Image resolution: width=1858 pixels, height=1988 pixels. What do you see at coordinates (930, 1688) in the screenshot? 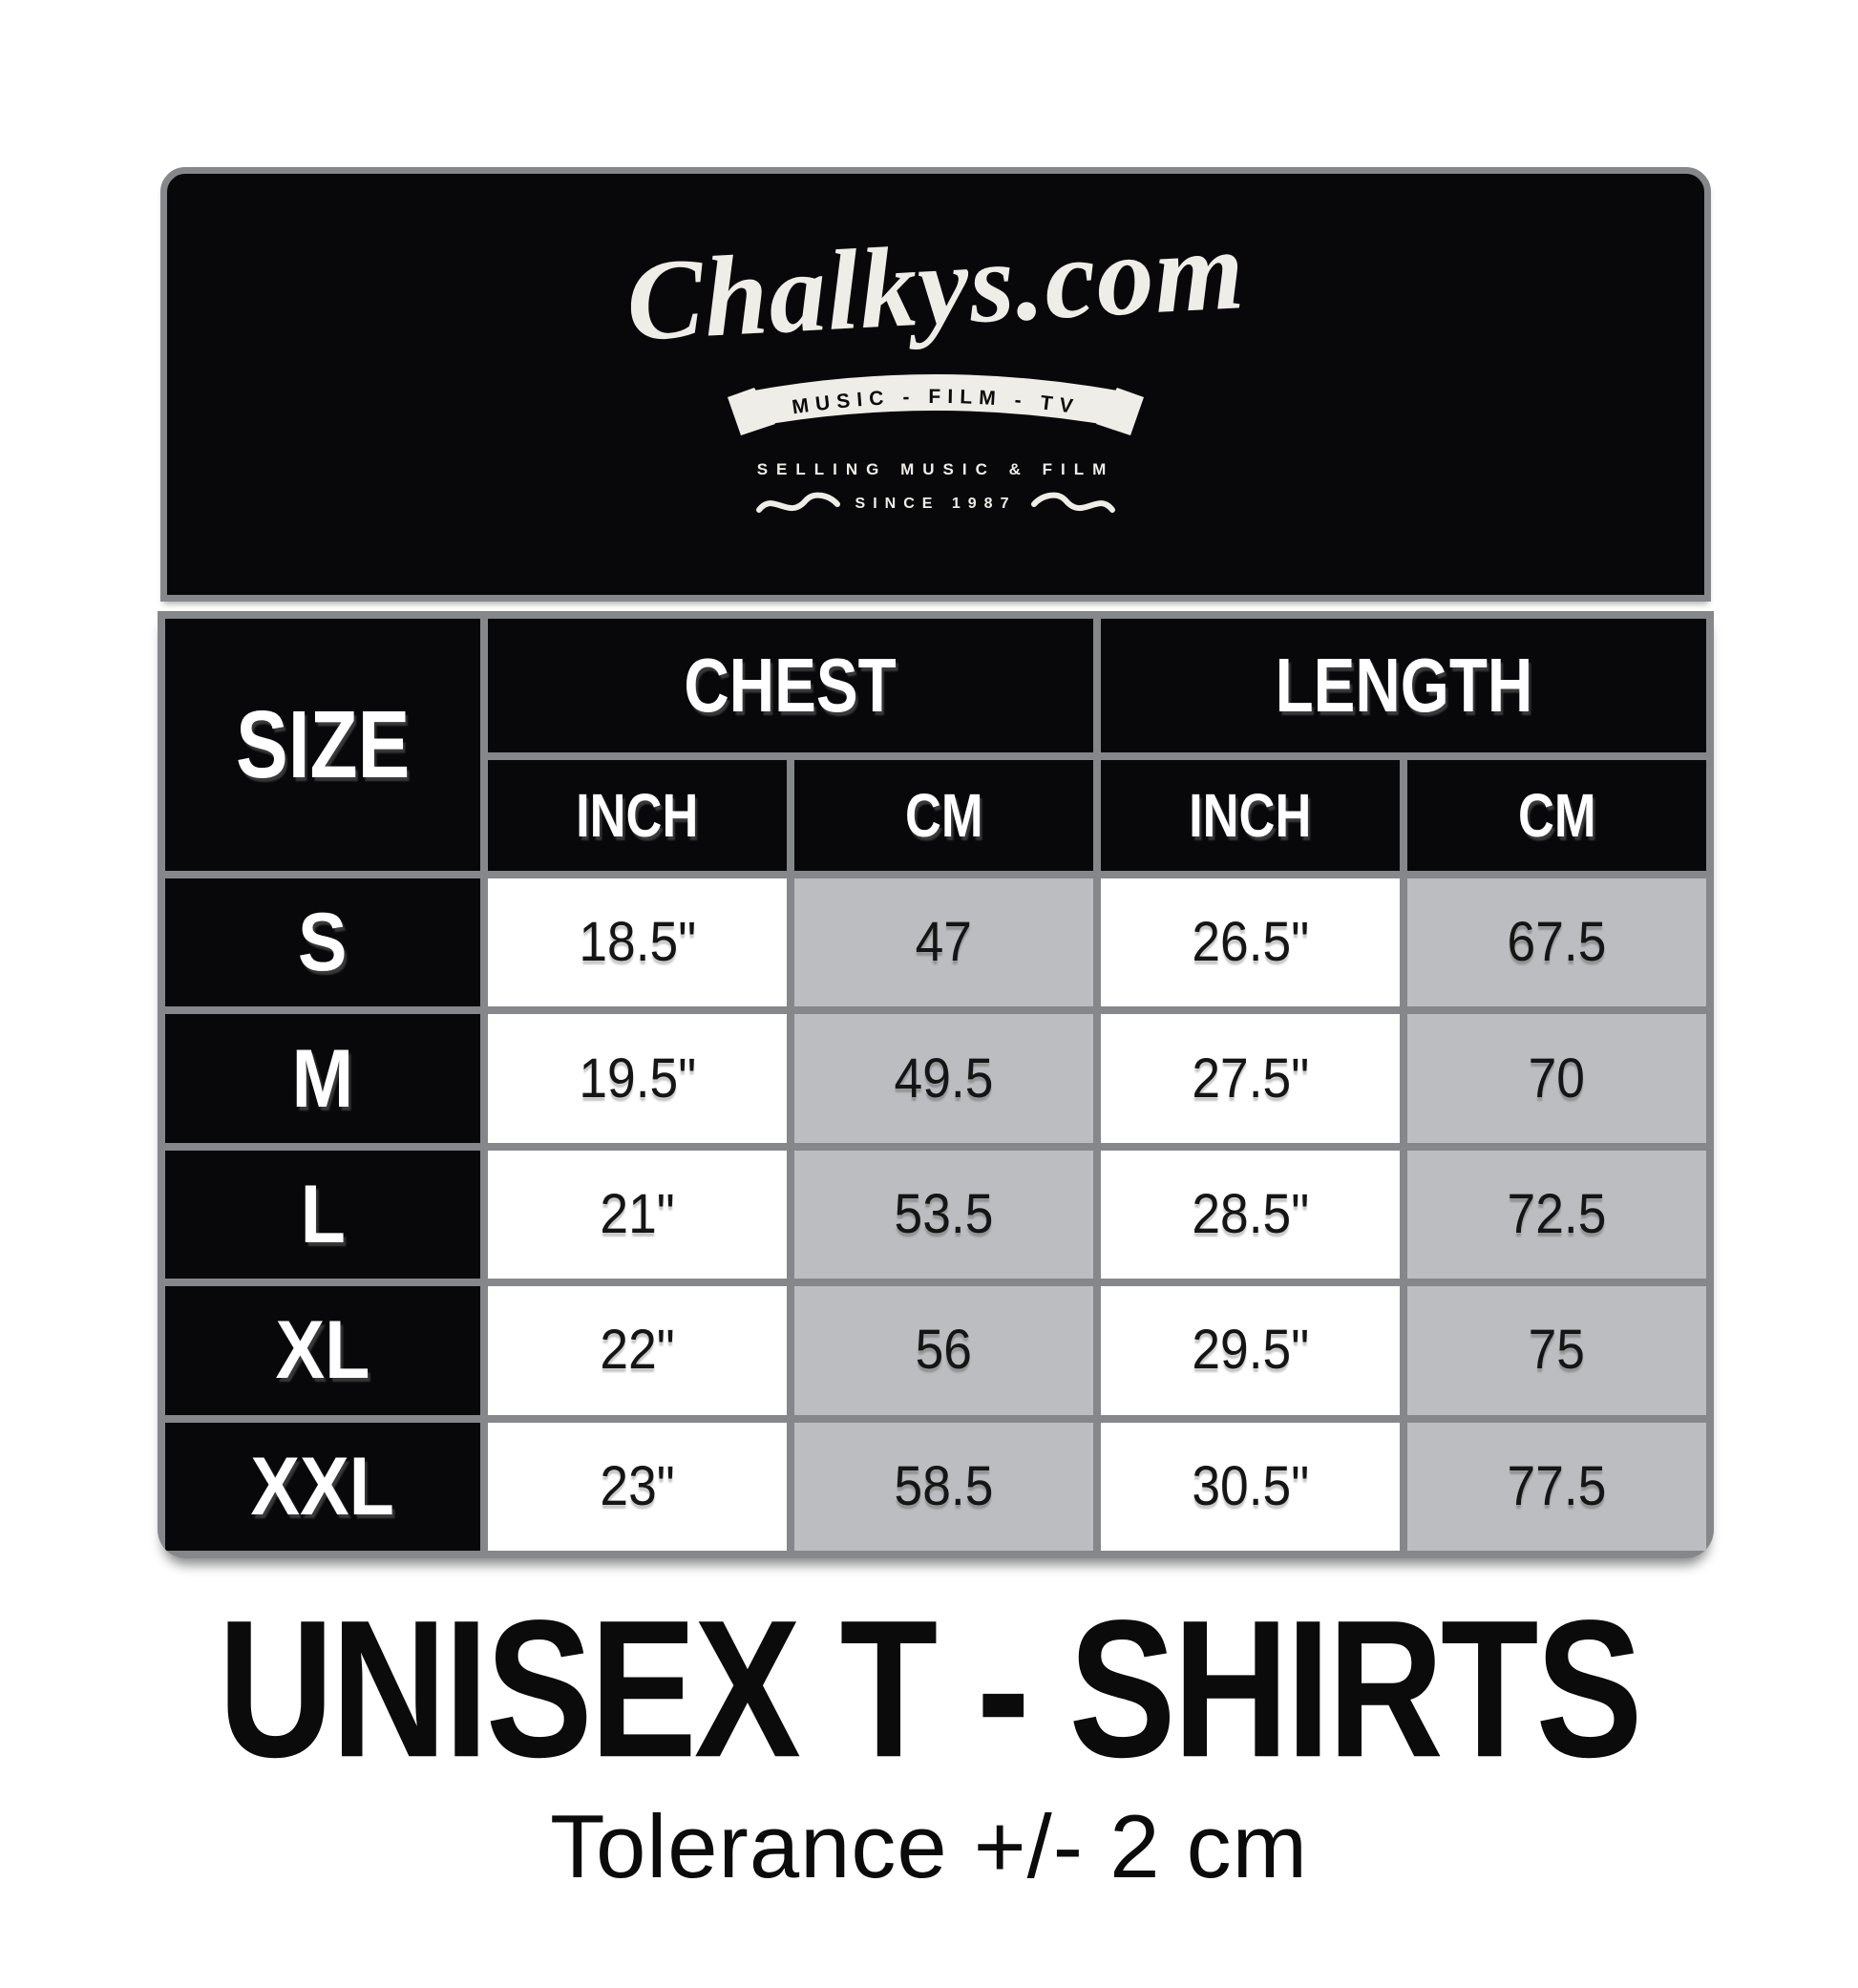
I see `page-title: UNISEX T - SHIRTS` at bounding box center [930, 1688].